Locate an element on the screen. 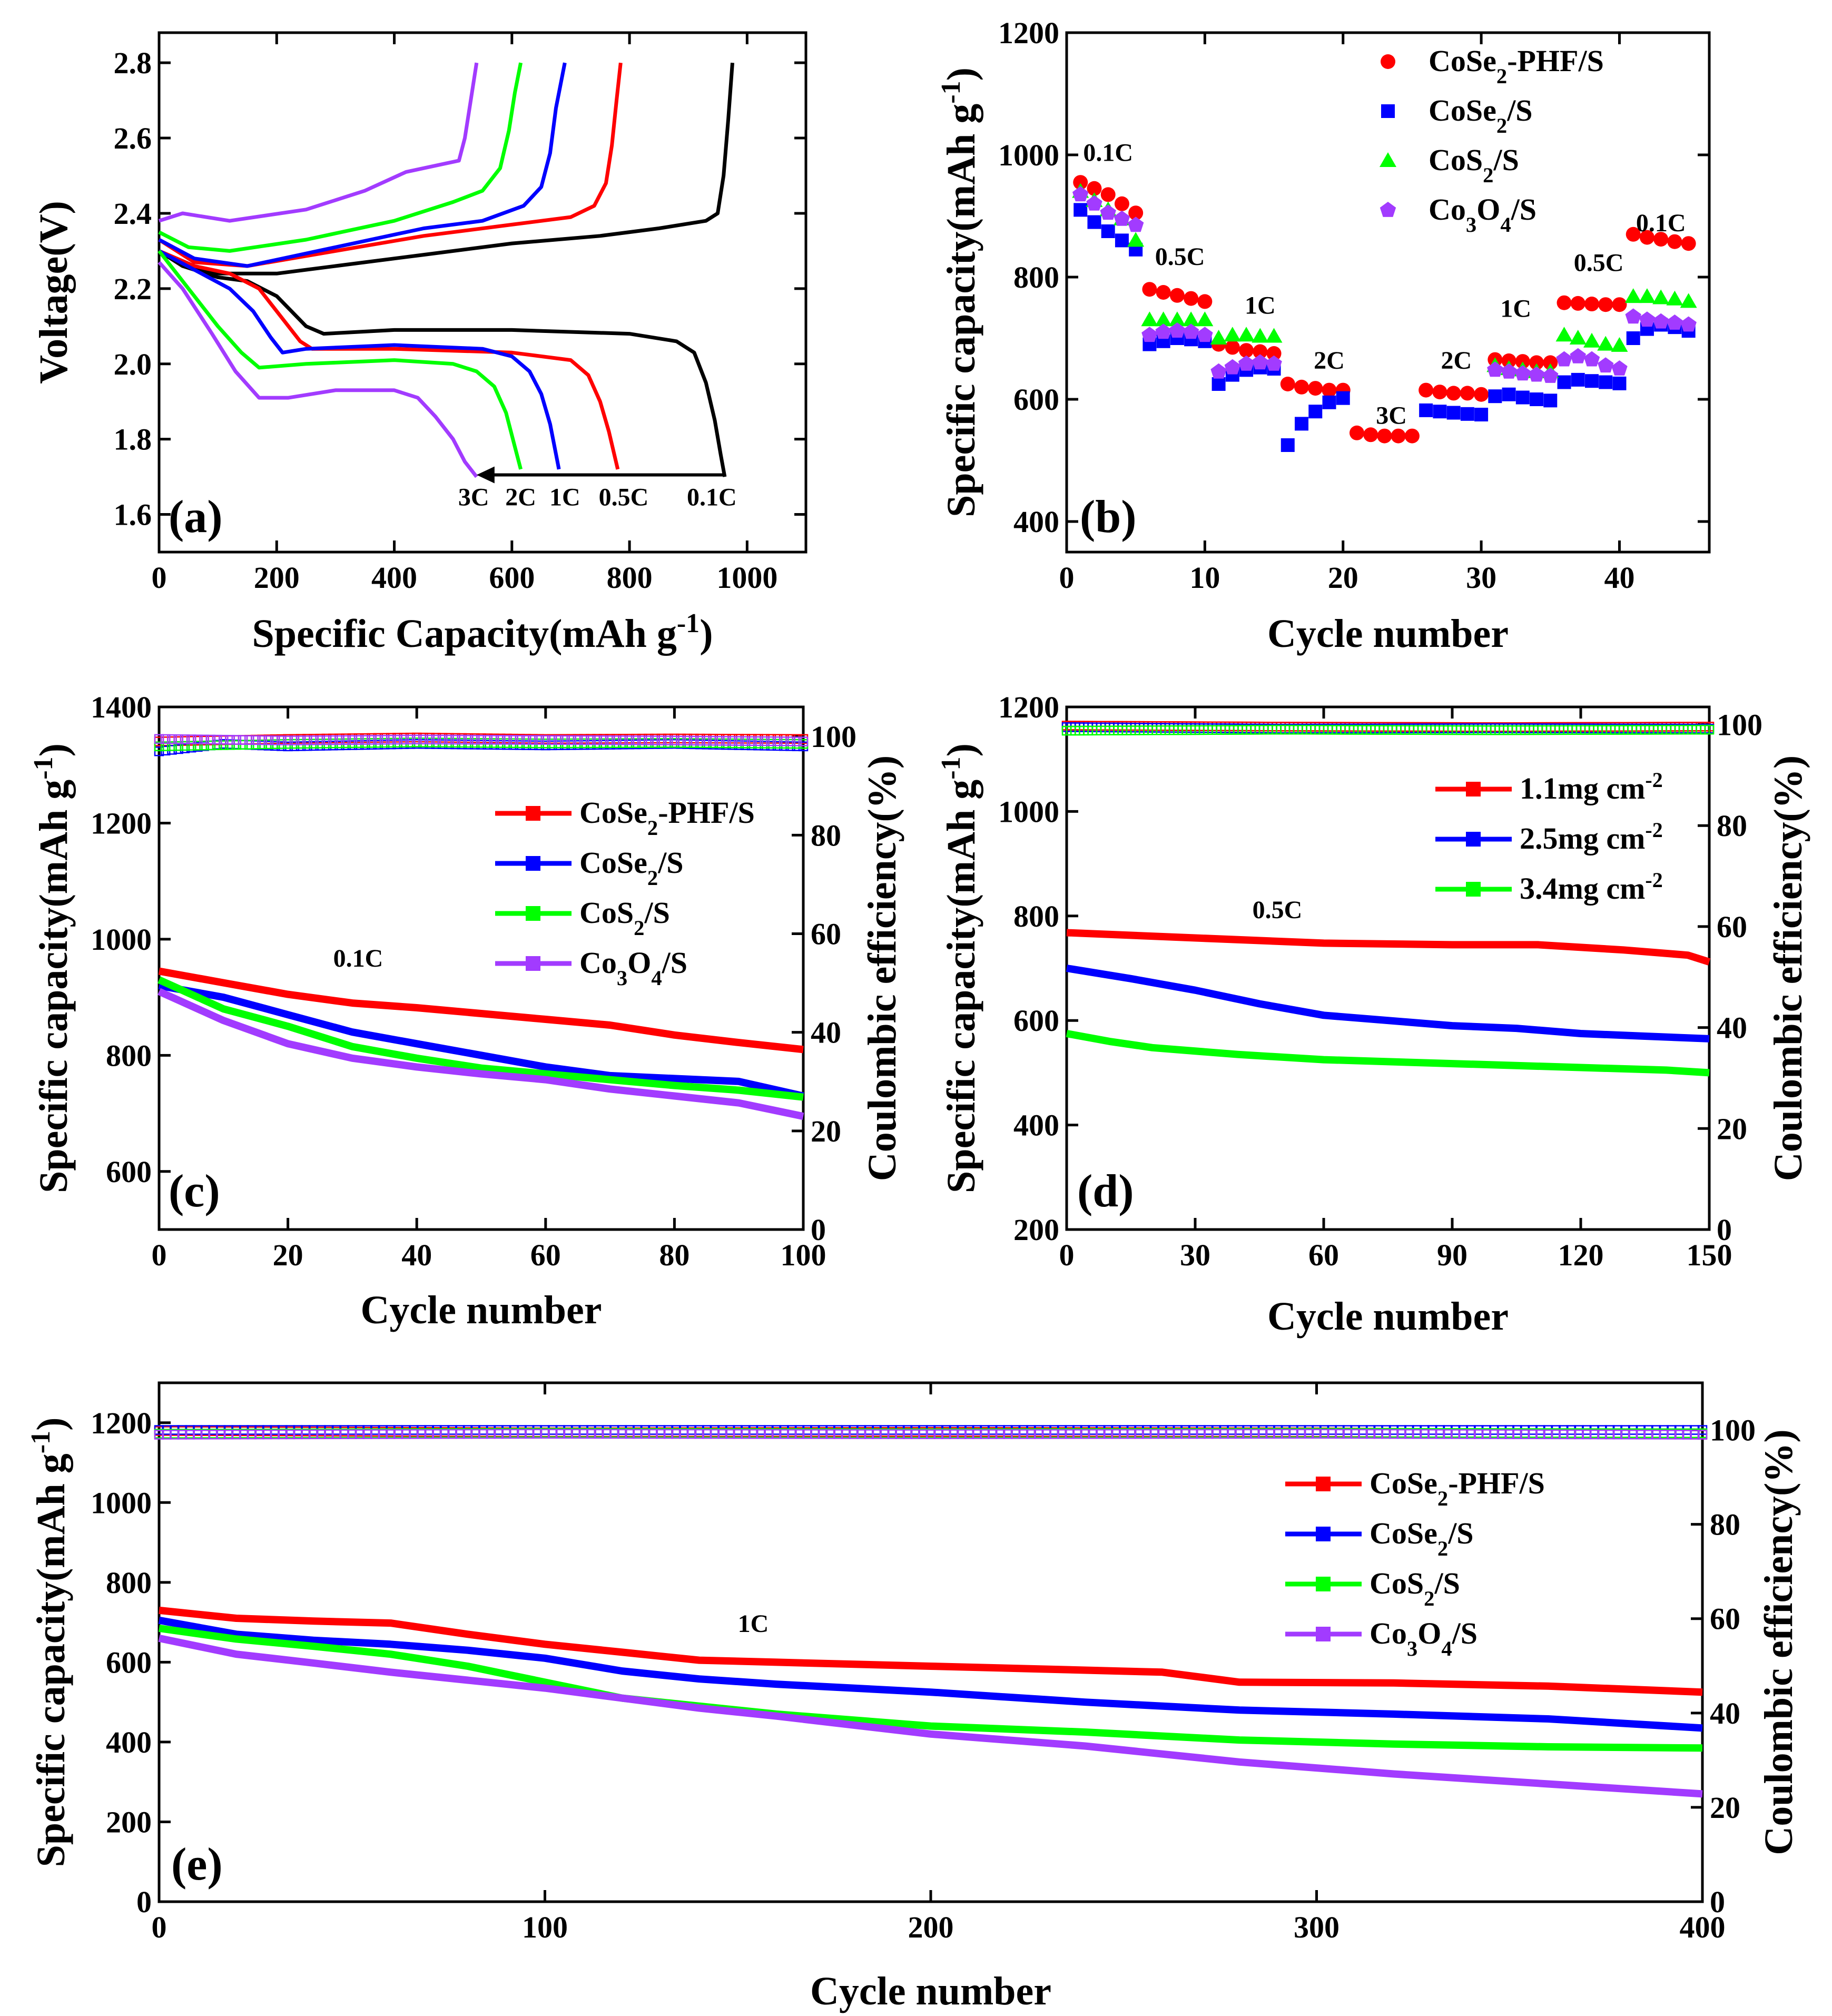 This screenshot has height=2016, width=1832. y-tick-label: 2.6 is located at coordinates (133, 138).